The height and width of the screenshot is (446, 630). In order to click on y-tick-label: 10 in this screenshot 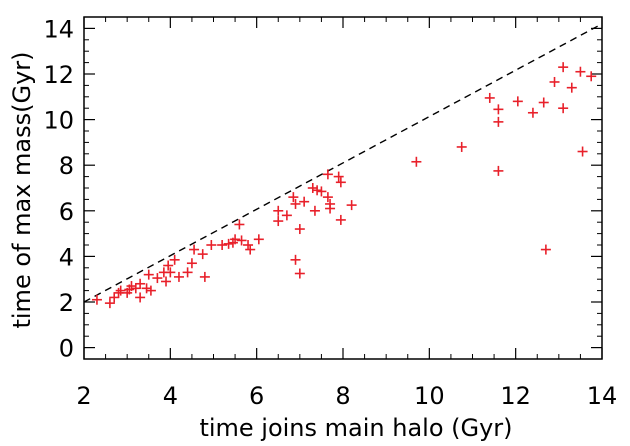, I will do `click(58, 121)`.